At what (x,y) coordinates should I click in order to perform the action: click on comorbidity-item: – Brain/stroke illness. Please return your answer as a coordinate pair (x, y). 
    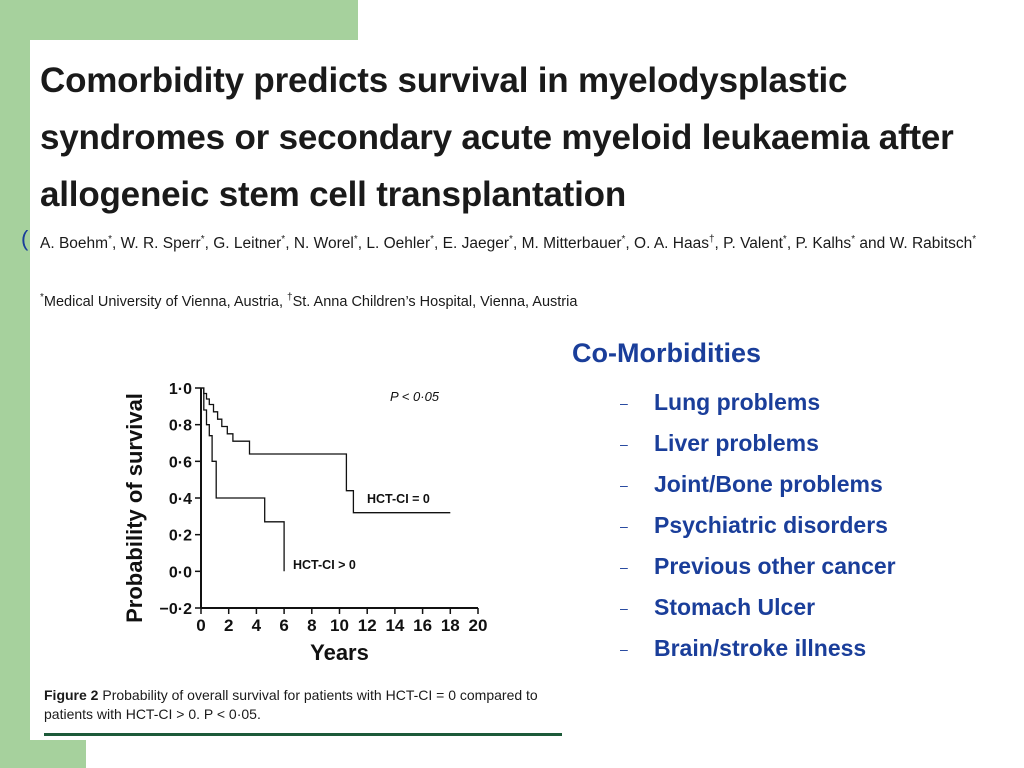
    Looking at the image, I should click on (758, 648).